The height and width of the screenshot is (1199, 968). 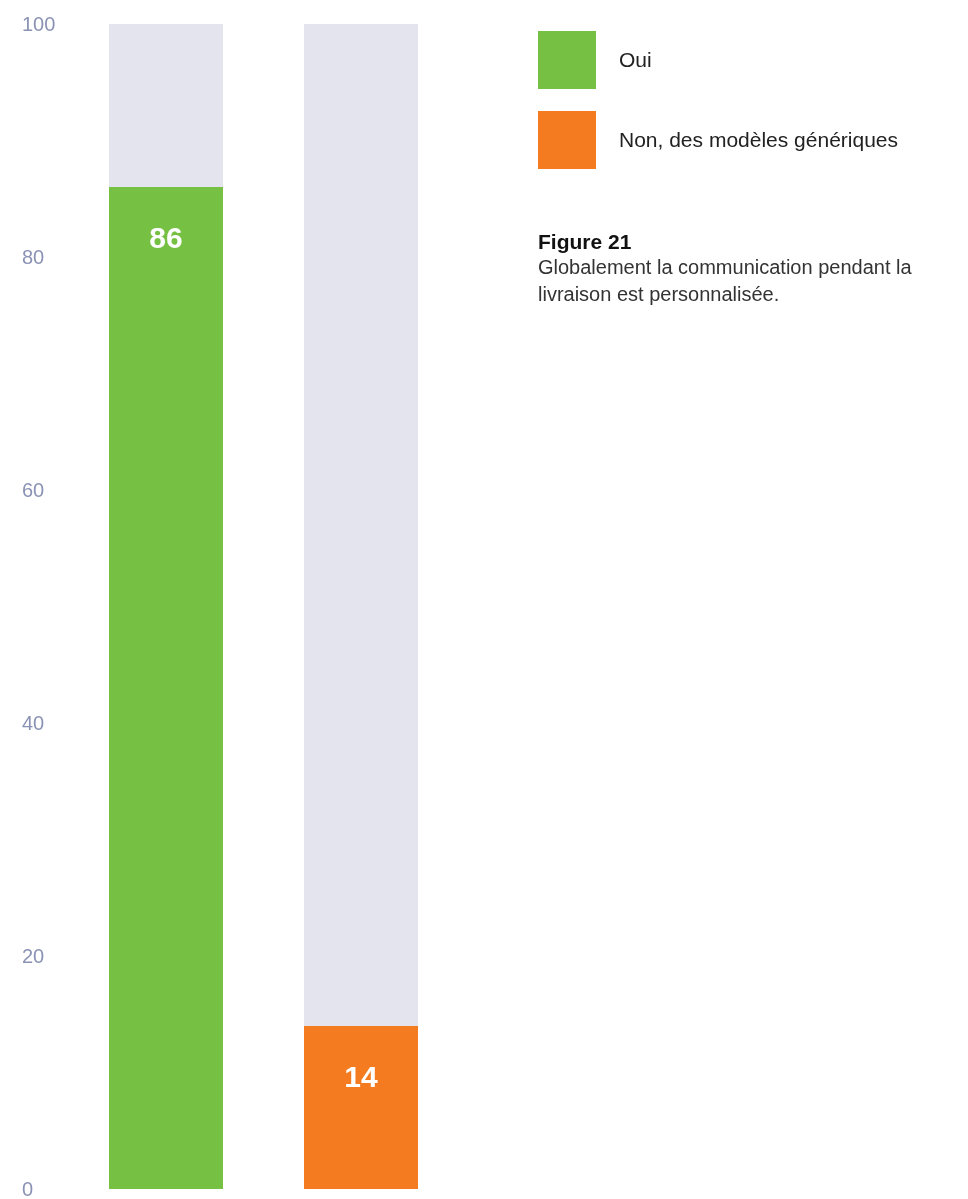 What do you see at coordinates (759, 140) in the screenshot?
I see `text: Non, des modèles génériques` at bounding box center [759, 140].